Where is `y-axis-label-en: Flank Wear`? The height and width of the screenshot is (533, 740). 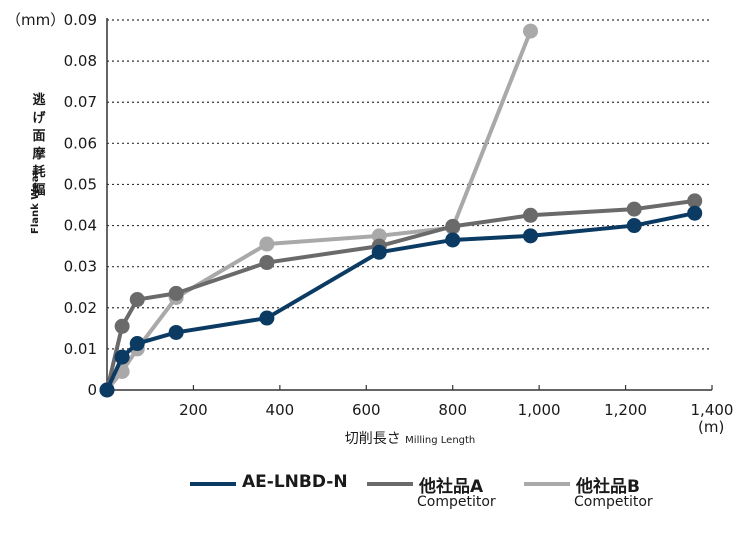
y-axis-label-en: Flank Wear is located at coordinates (35, 202).